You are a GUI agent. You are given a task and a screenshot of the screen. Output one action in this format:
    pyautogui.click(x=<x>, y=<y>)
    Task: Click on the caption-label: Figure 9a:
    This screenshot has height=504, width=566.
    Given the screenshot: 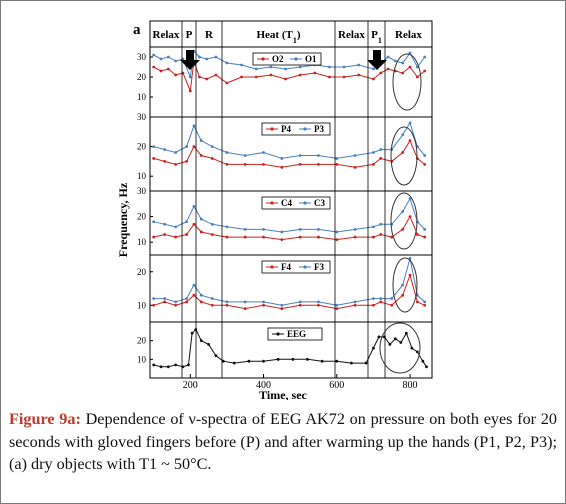 What is the action you would take?
    pyautogui.click(x=45, y=419)
    